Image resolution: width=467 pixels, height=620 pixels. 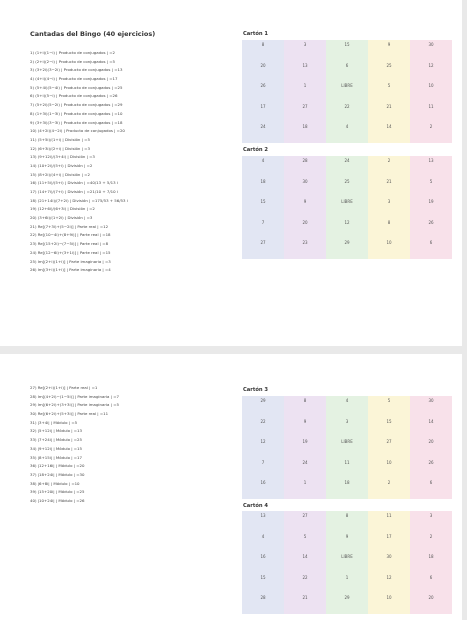 I want to click on exercise-item: 27) Re[(2+i)(1+i)] | Parte real | =1, so click(x=64, y=387).